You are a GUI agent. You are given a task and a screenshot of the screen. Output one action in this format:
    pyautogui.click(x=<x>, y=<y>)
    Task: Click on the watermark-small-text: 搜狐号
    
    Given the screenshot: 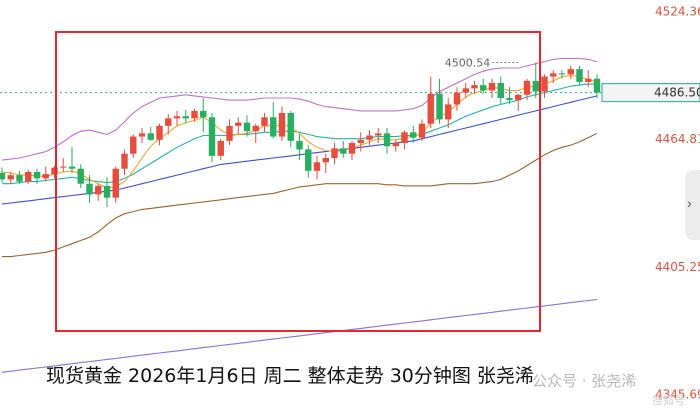 What is the action you would take?
    pyautogui.click(x=668, y=400)
    